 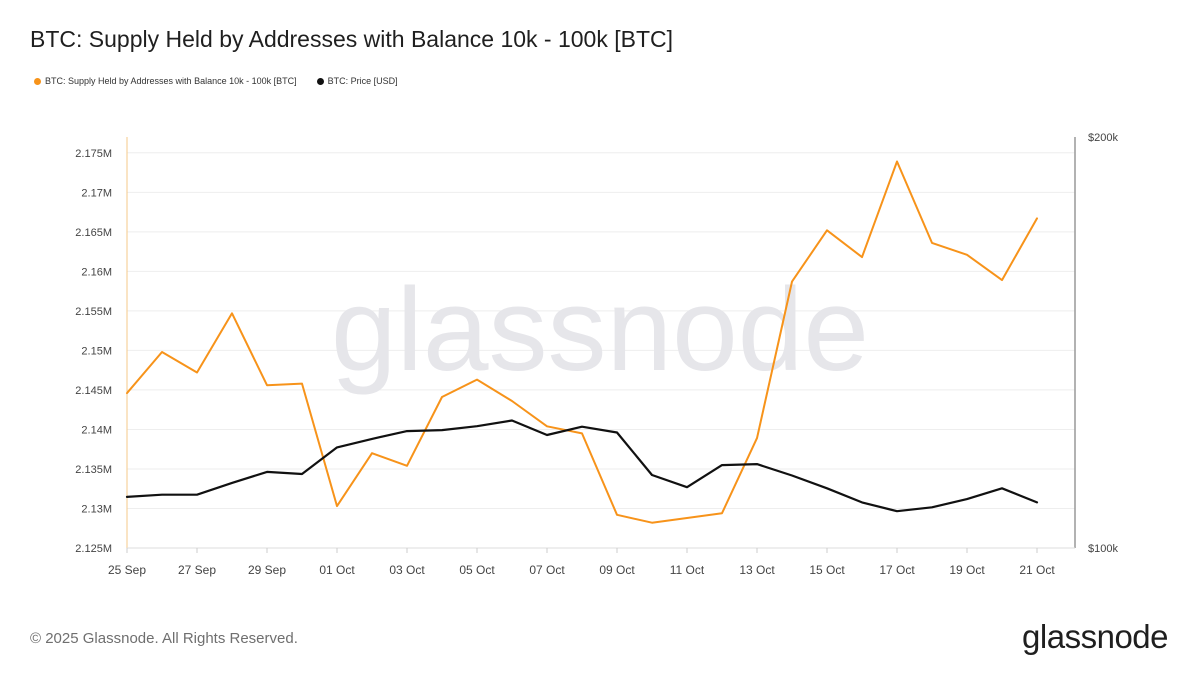 What do you see at coordinates (600, 330) in the screenshot?
I see `watermark: glassnode` at bounding box center [600, 330].